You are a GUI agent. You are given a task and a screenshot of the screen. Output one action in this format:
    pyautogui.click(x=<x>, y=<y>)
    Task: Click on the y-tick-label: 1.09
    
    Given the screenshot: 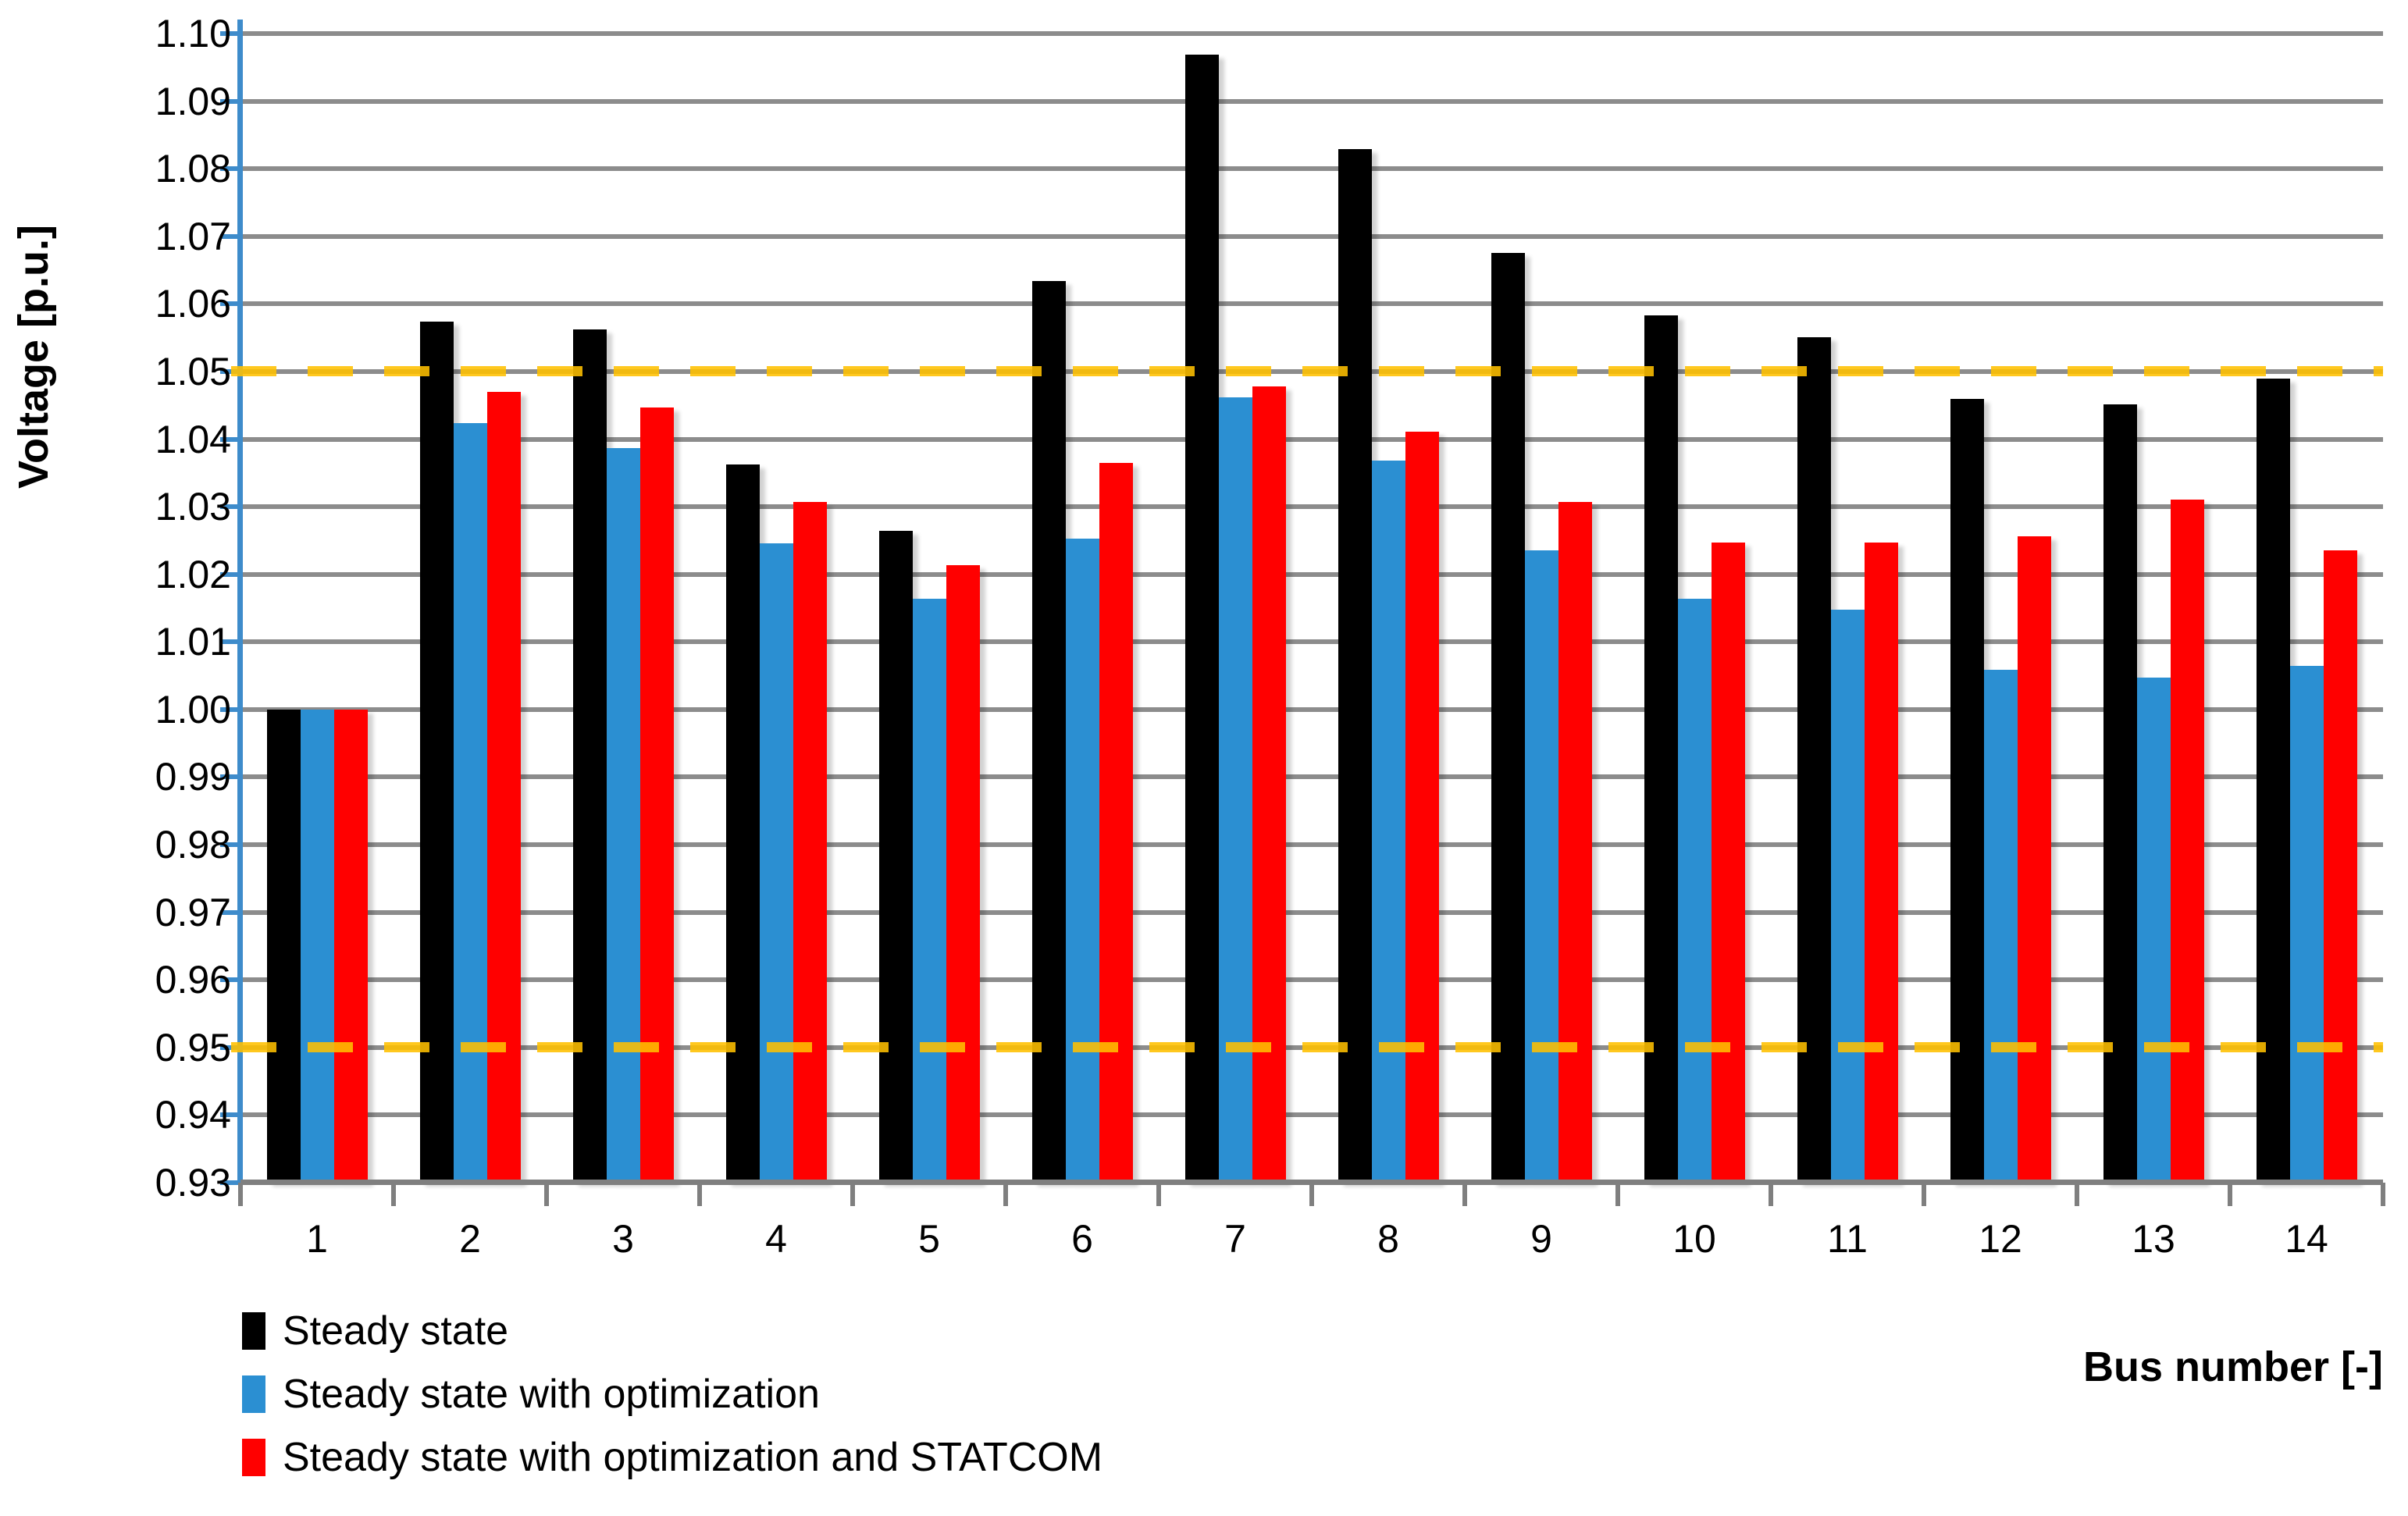 What is the action you would take?
    pyautogui.click(x=193, y=101)
    